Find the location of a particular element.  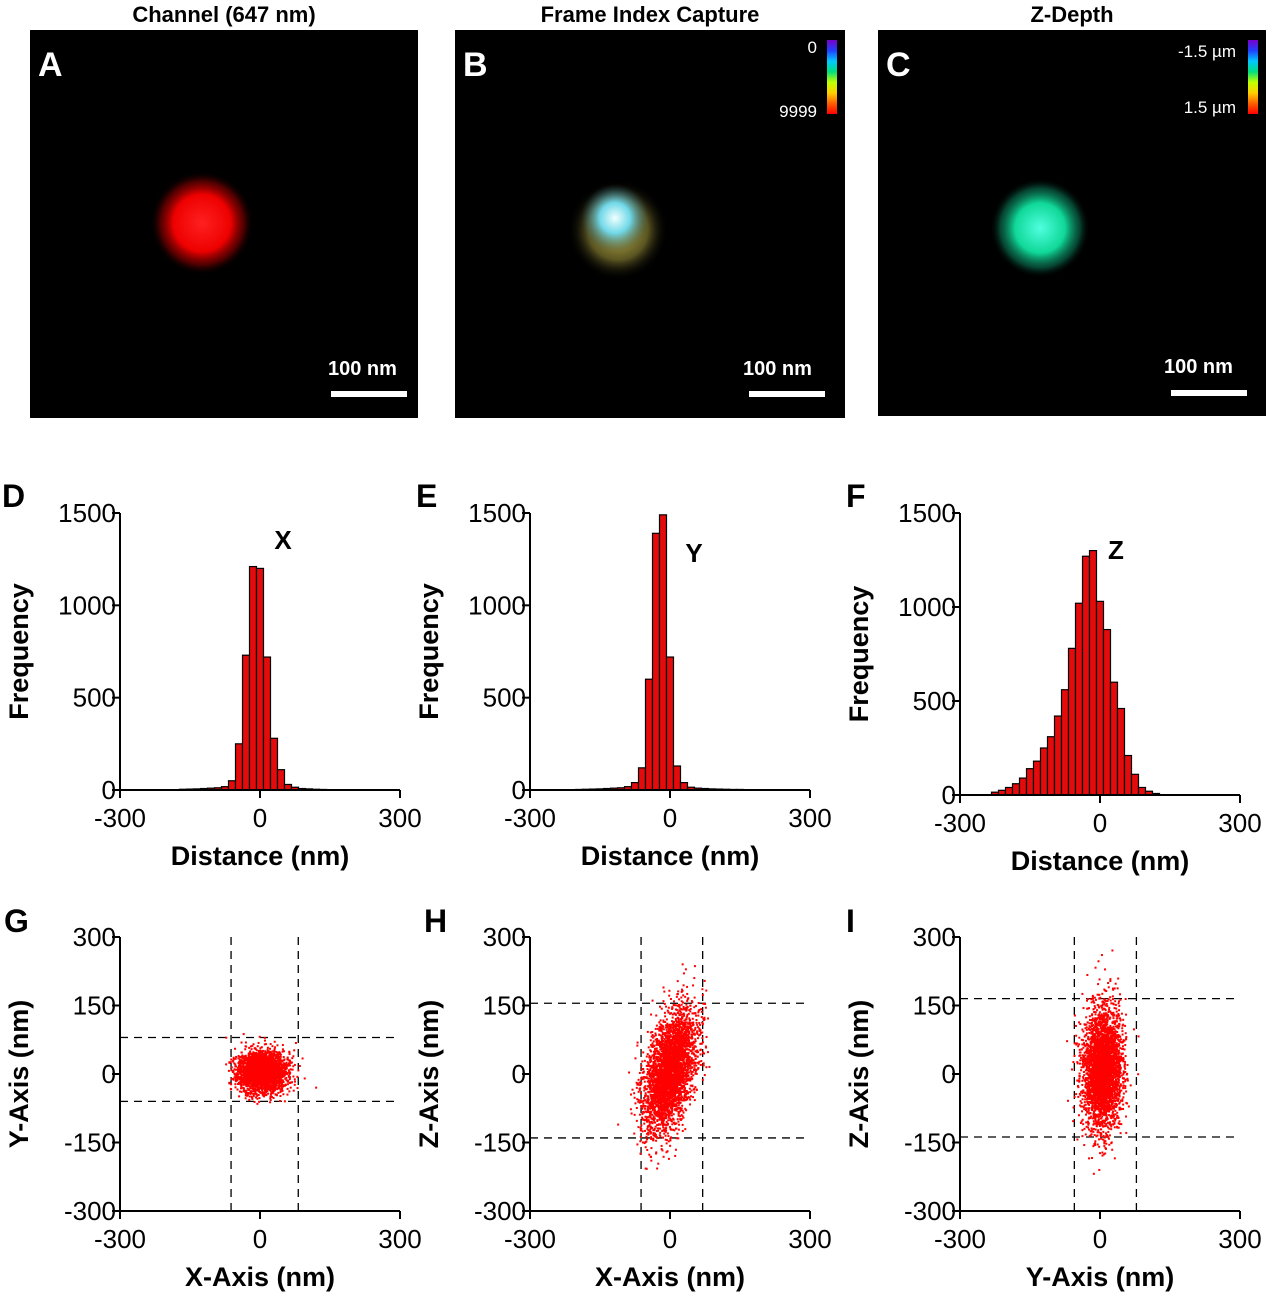

histogram-bar is located at coordinates (1121, 751).